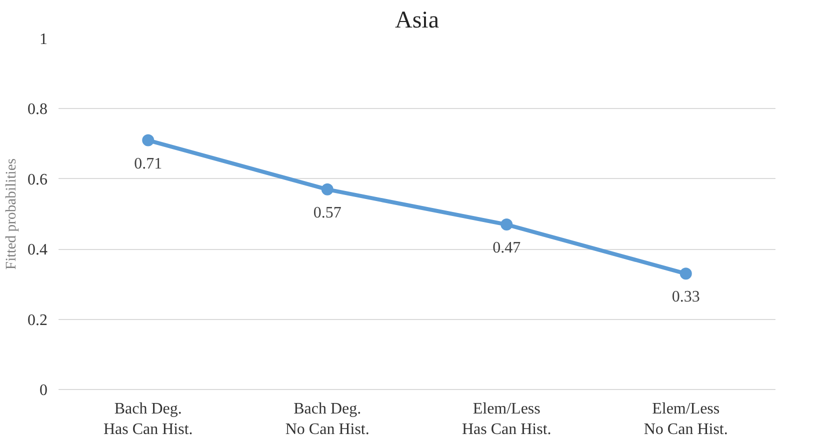 Image resolution: width=823 pixels, height=448 pixels. I want to click on y-tick-label: 0.8, so click(38, 109).